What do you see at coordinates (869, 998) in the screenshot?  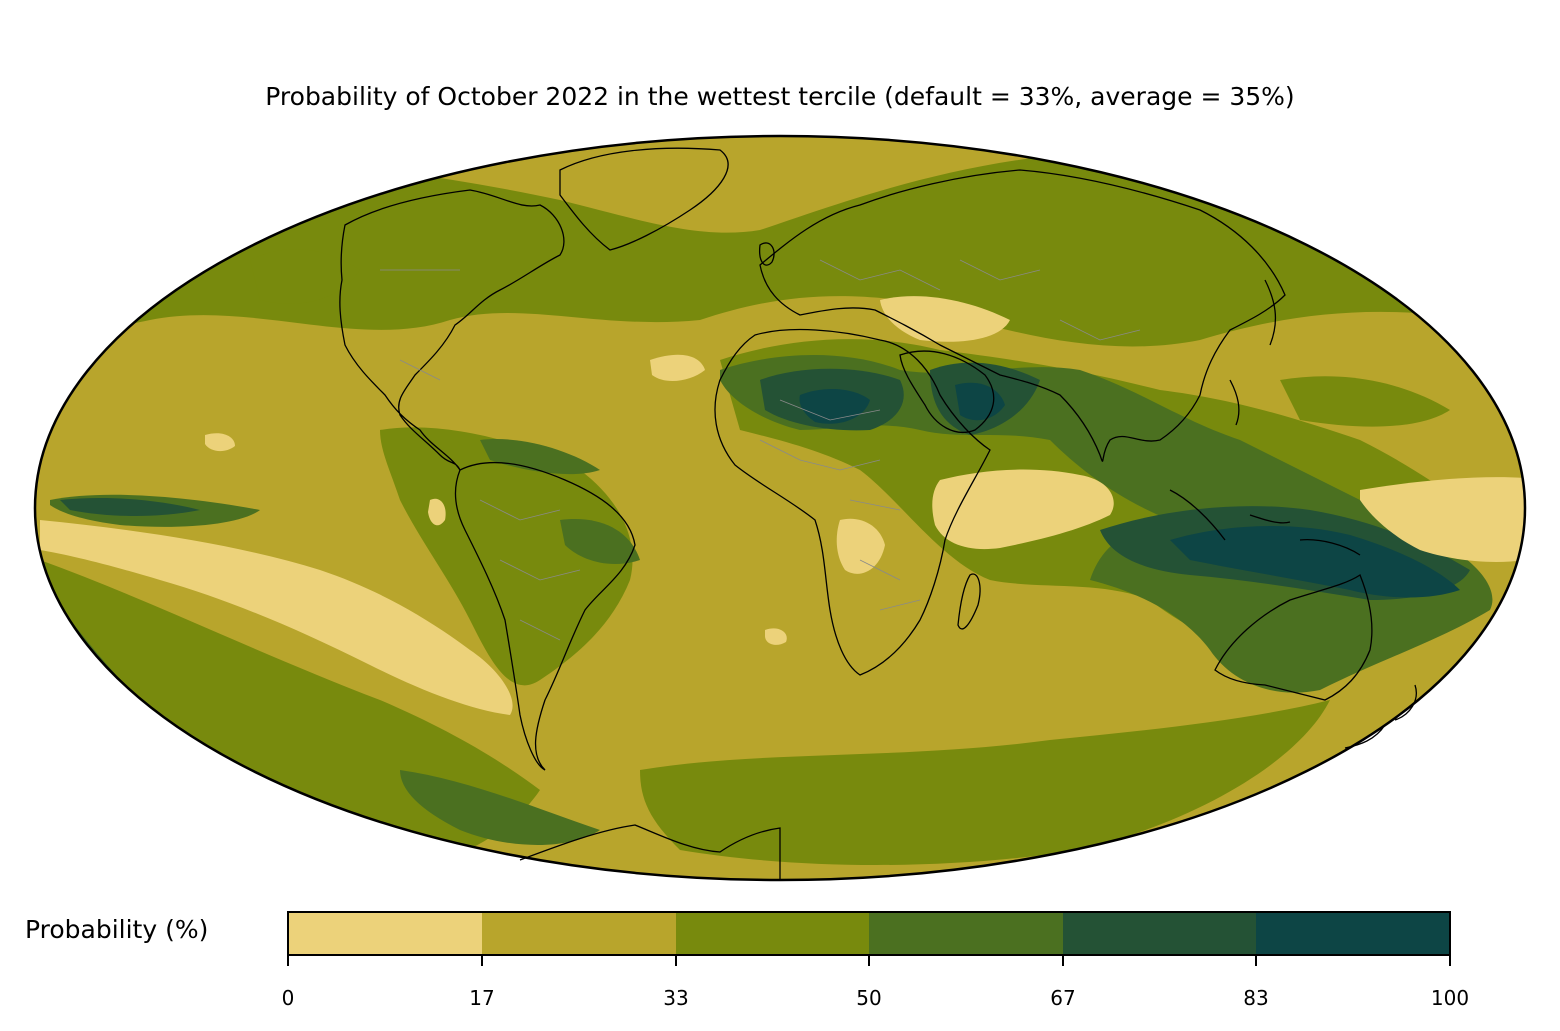 I see `colorbar-tick-label: 50` at bounding box center [869, 998].